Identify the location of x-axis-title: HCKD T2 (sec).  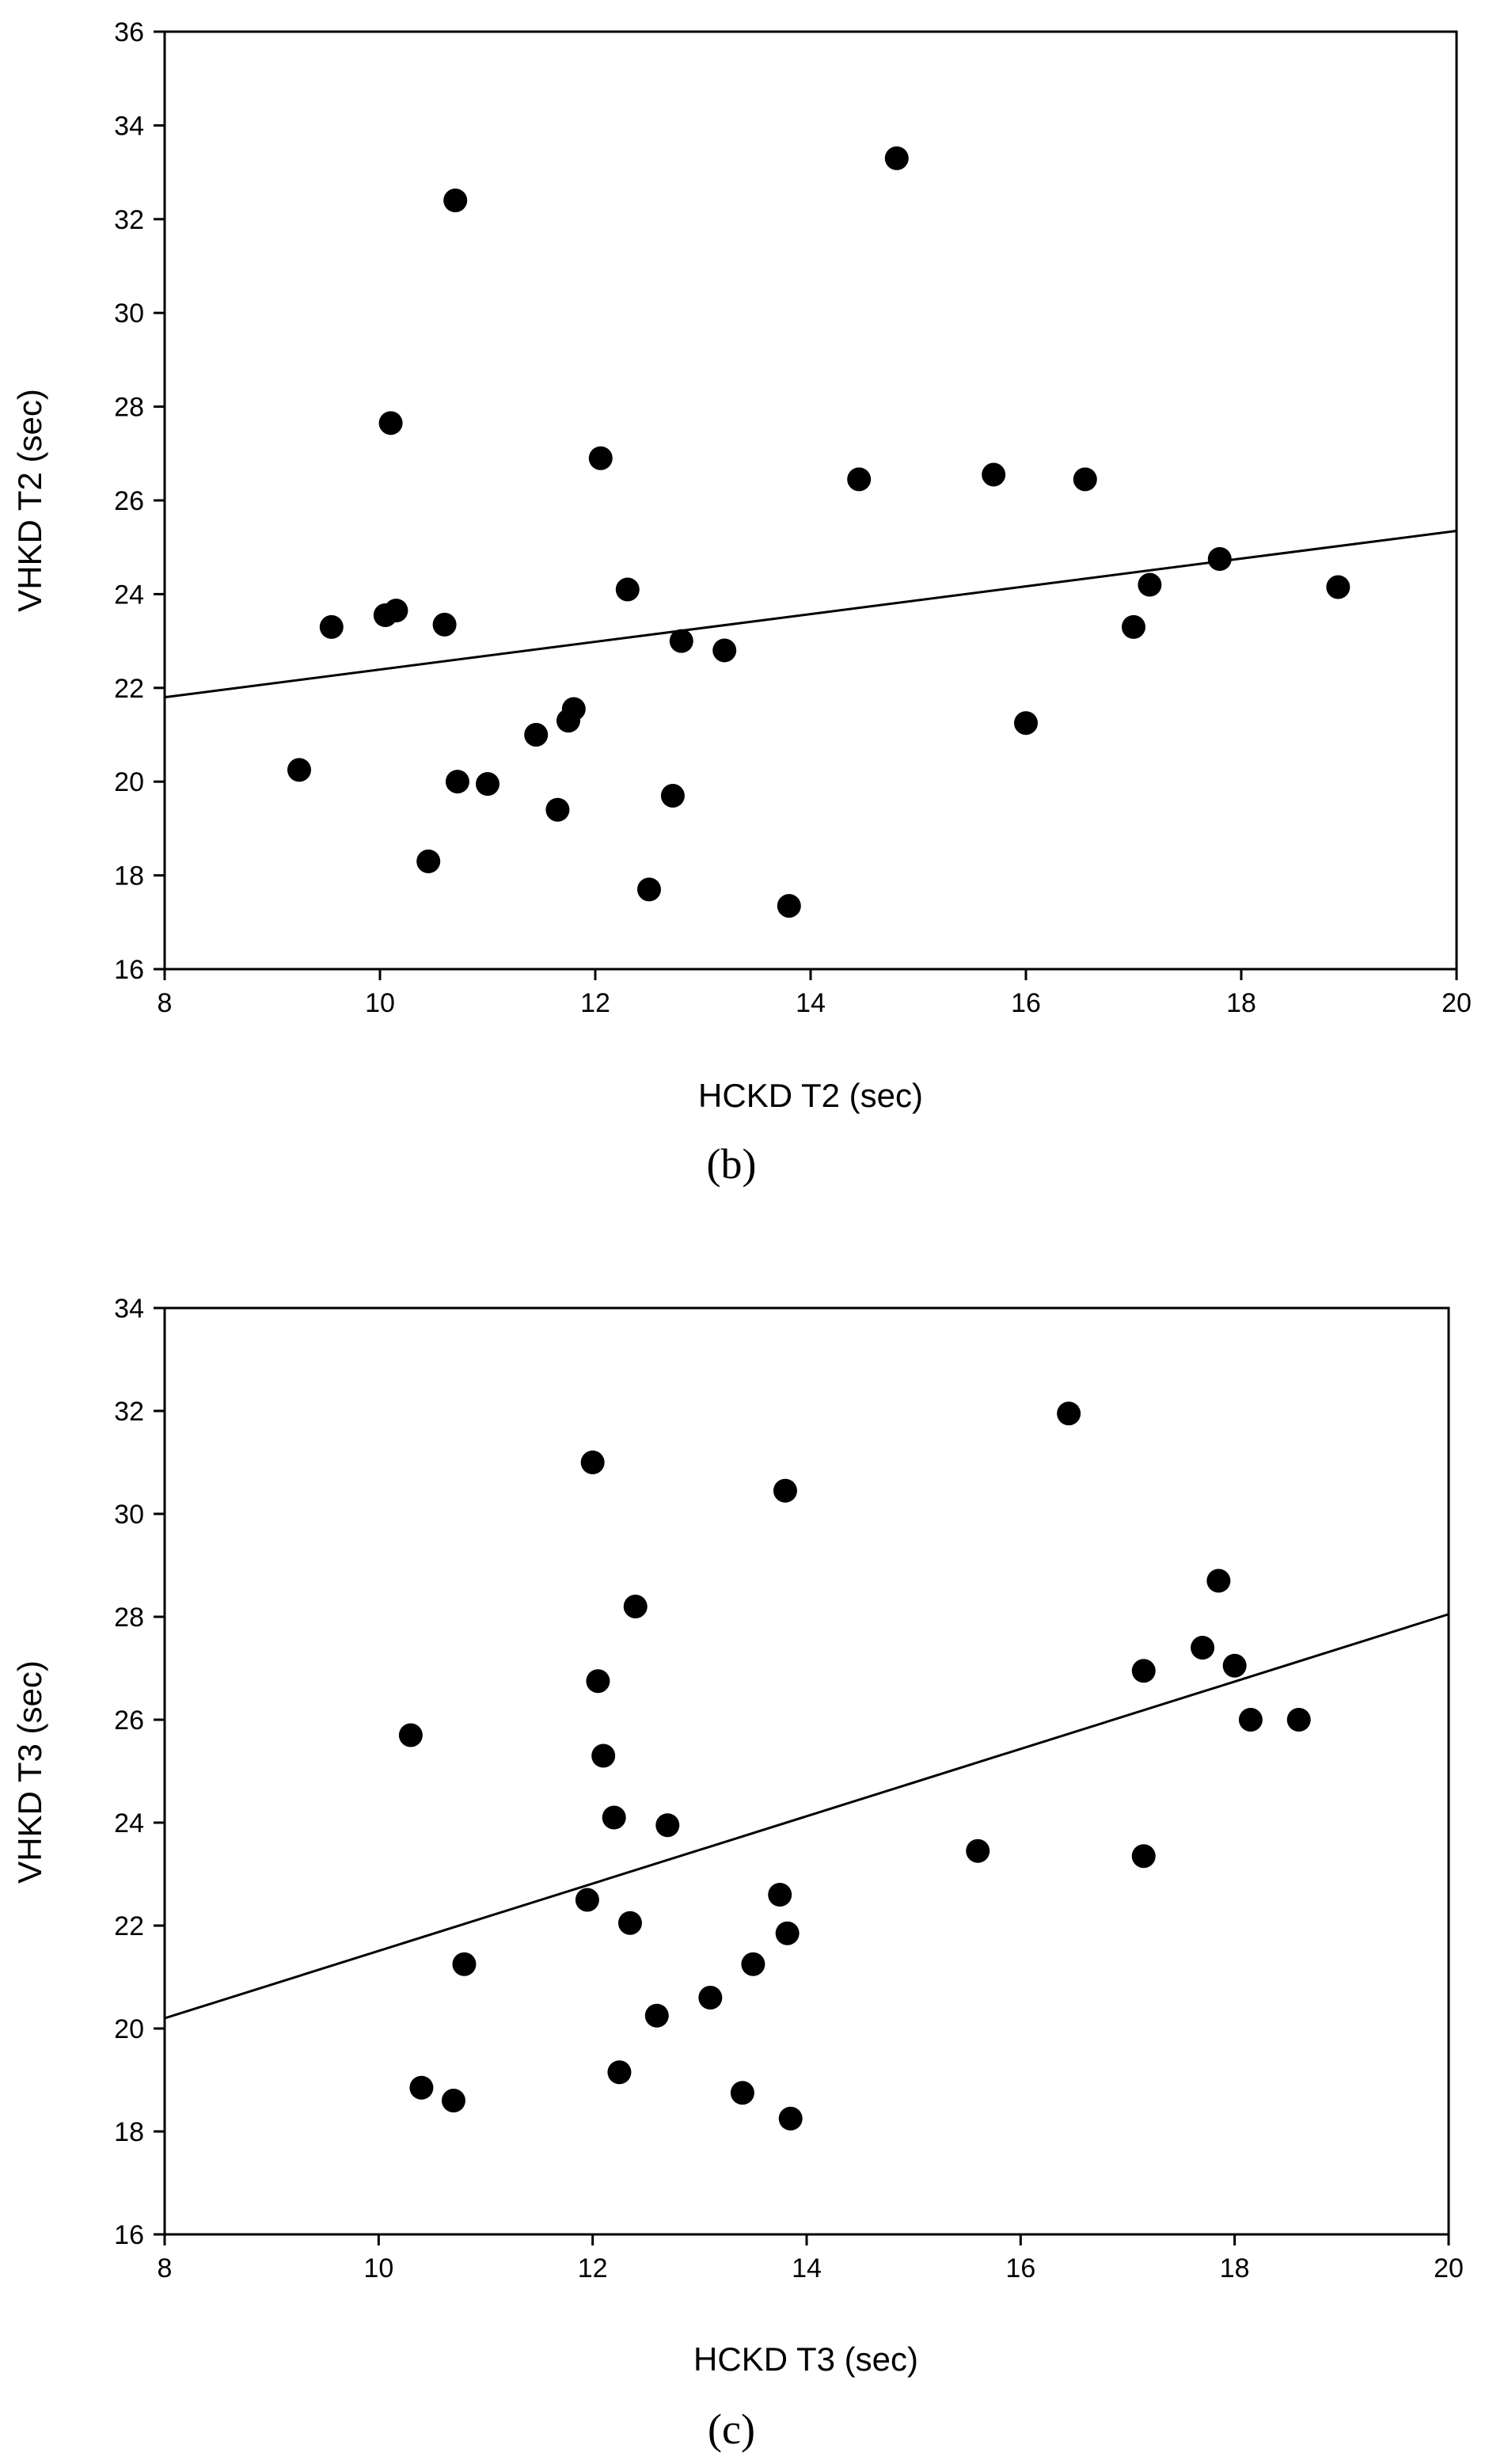
(810, 1095).